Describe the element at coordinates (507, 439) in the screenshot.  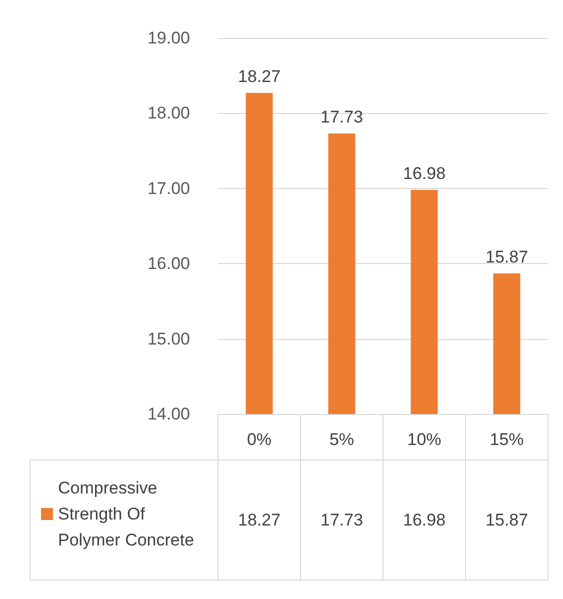
I see `x-tick-label: 15%` at that location.